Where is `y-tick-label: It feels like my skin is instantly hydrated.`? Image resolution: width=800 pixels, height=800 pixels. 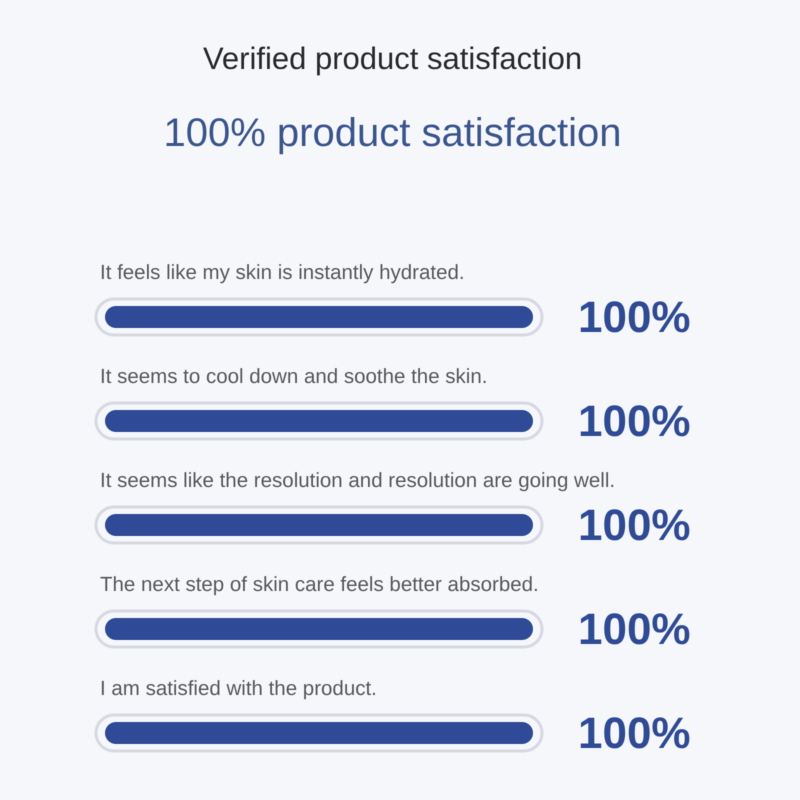 y-tick-label: It feels like my skin is instantly hydrated. is located at coordinates (282, 272).